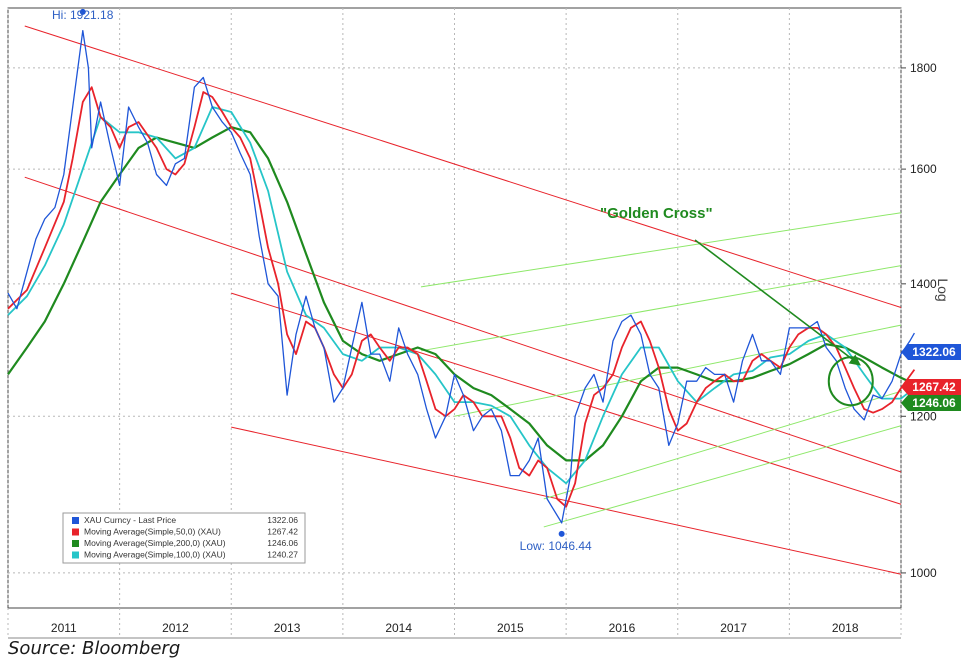 This screenshot has height=664, width=977. I want to click on legend-entry-label: Moving Average(Simple,100,0) (XAU), so click(155, 555).